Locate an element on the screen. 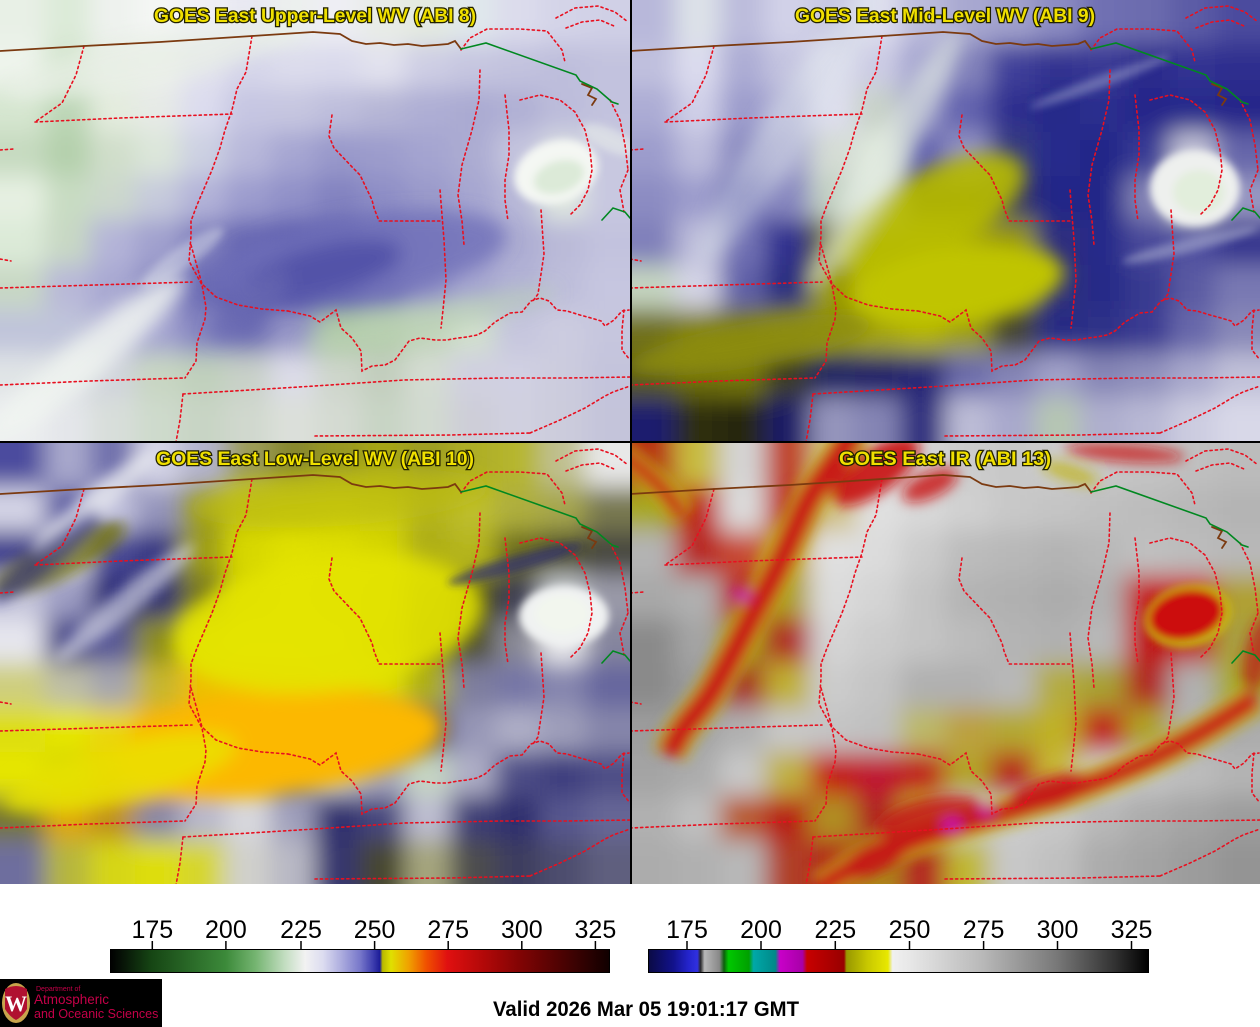  svg-text: W is located at coordinates (16, 1003).